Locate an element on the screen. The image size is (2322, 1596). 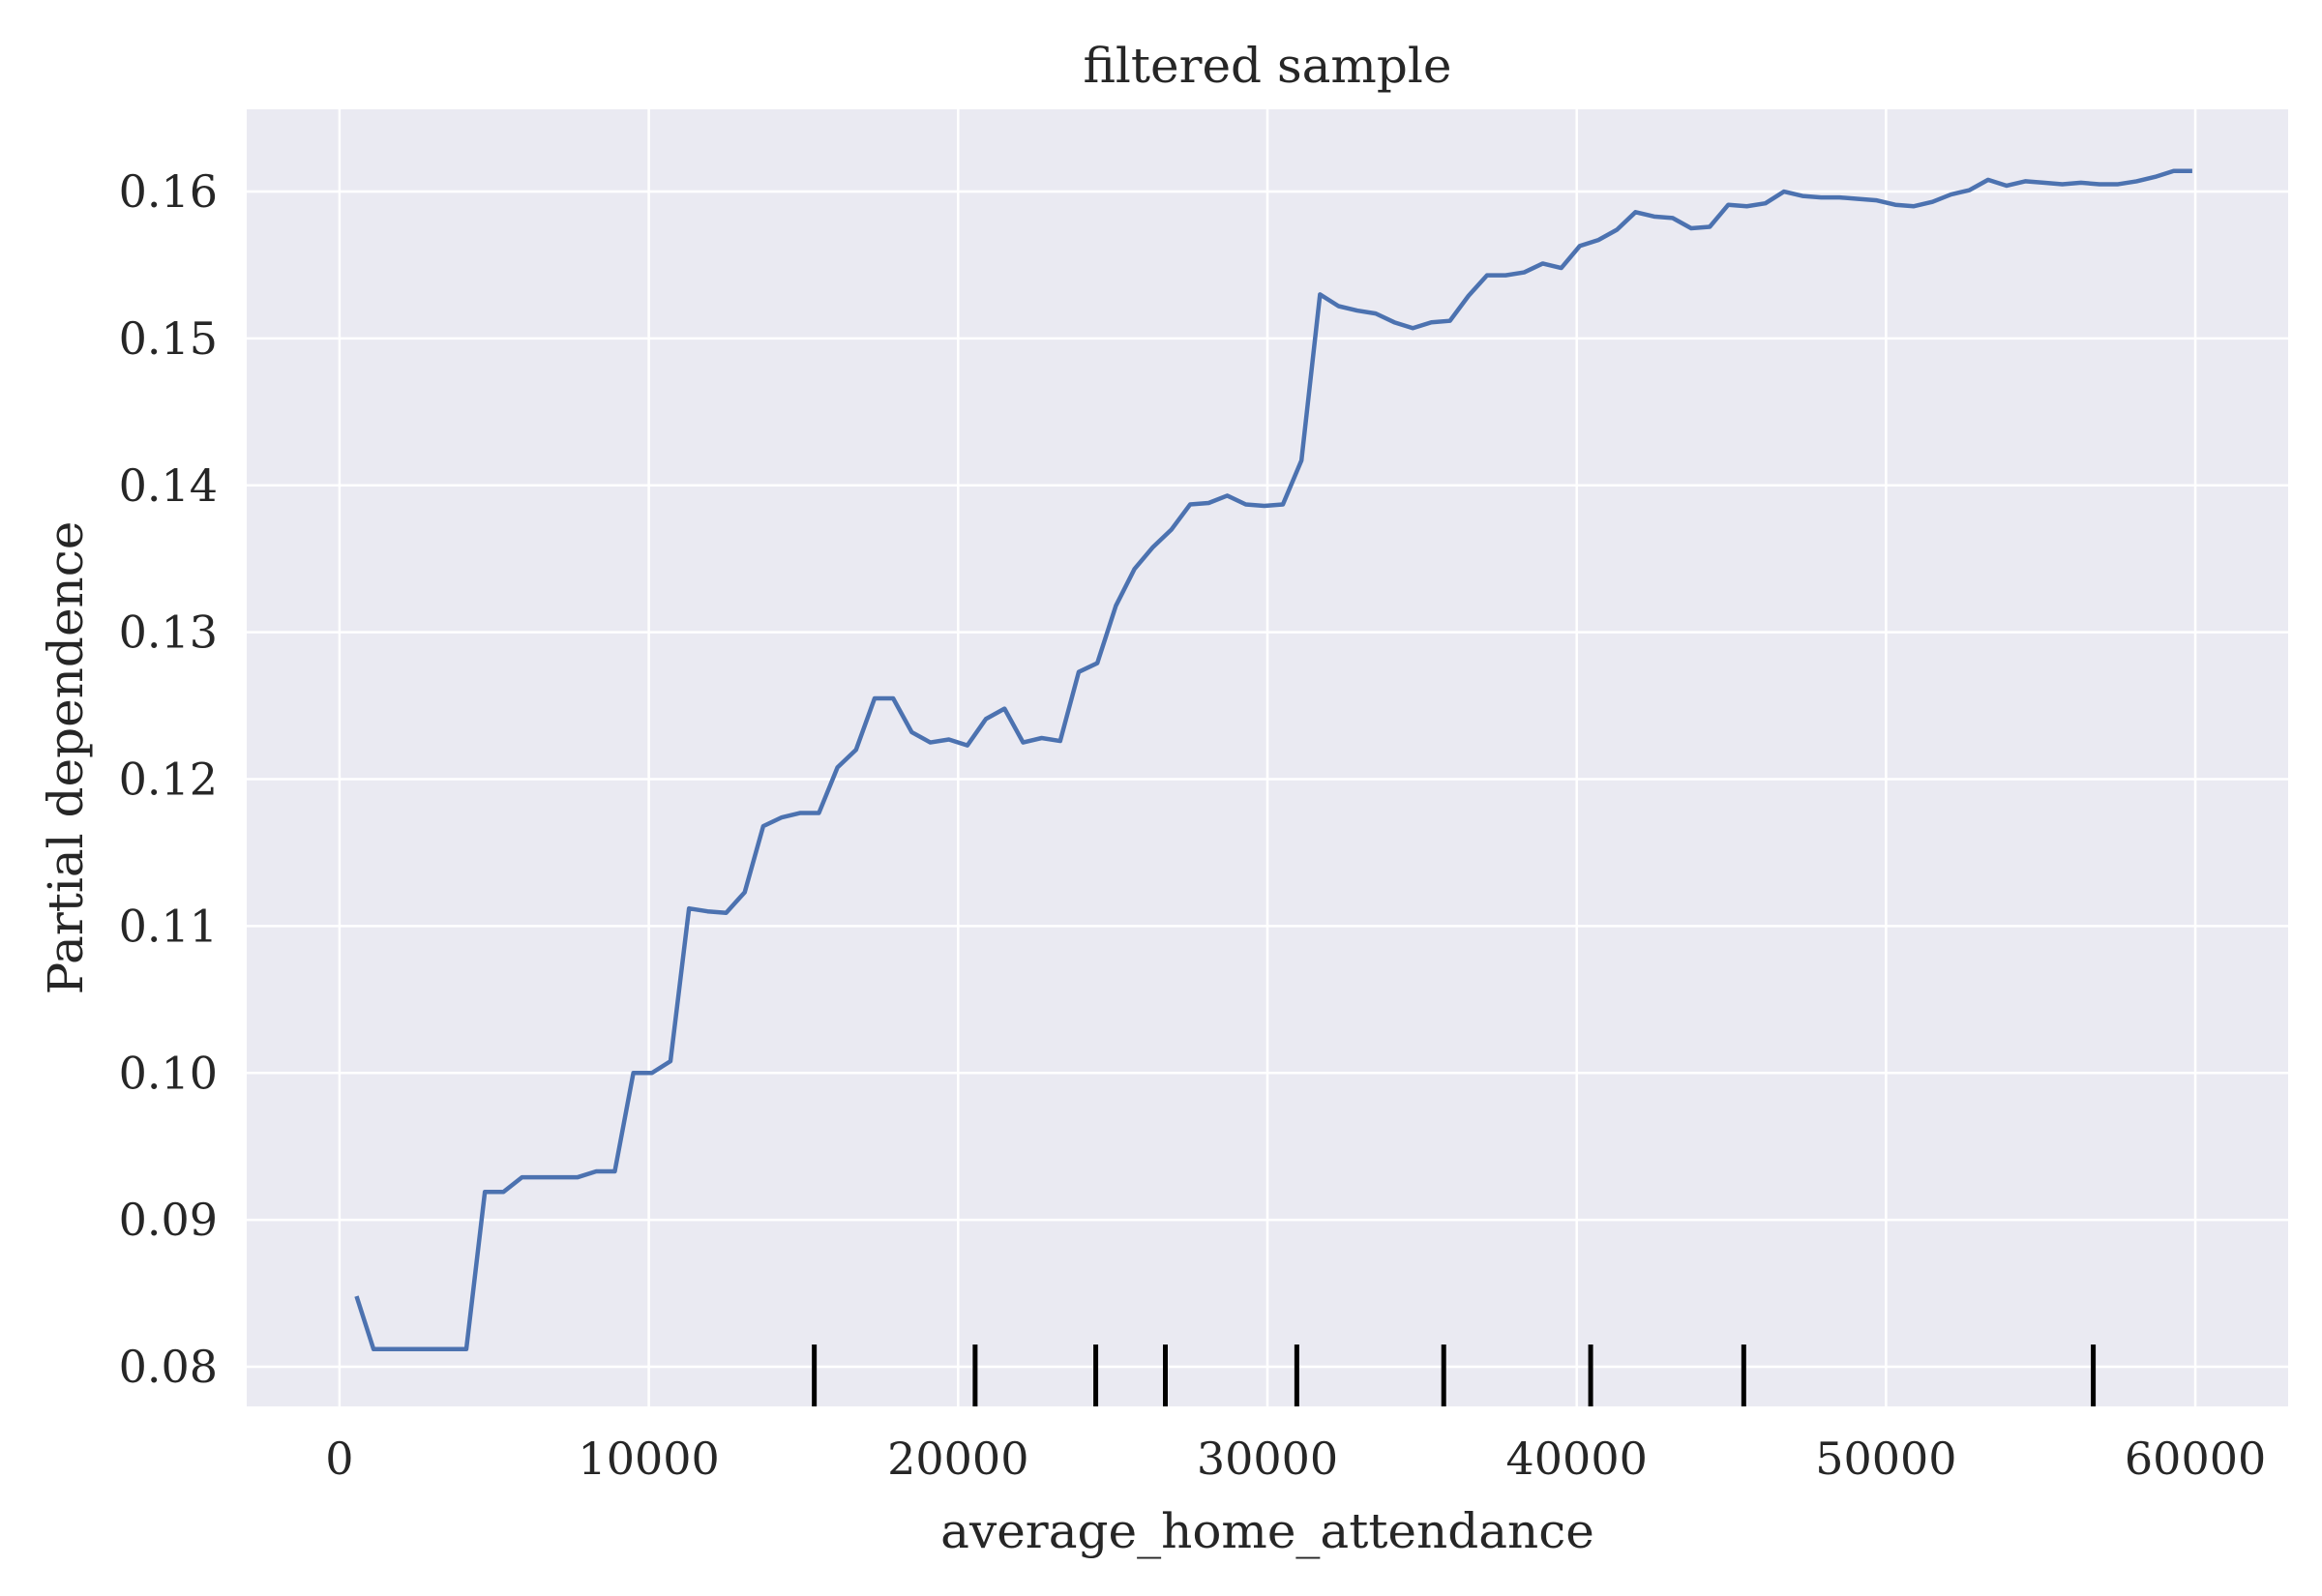
x-axis-ticks: 0 10000 20000 30000 40000 50000 60000 is located at coordinates (1295, 1459).